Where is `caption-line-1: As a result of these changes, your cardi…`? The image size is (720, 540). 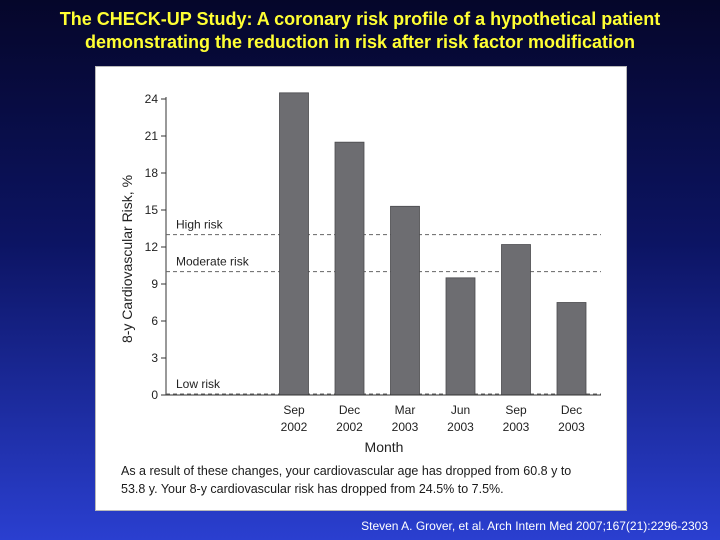
caption-line-1: As a result of these changes, your cardi… is located at coordinates (346, 471).